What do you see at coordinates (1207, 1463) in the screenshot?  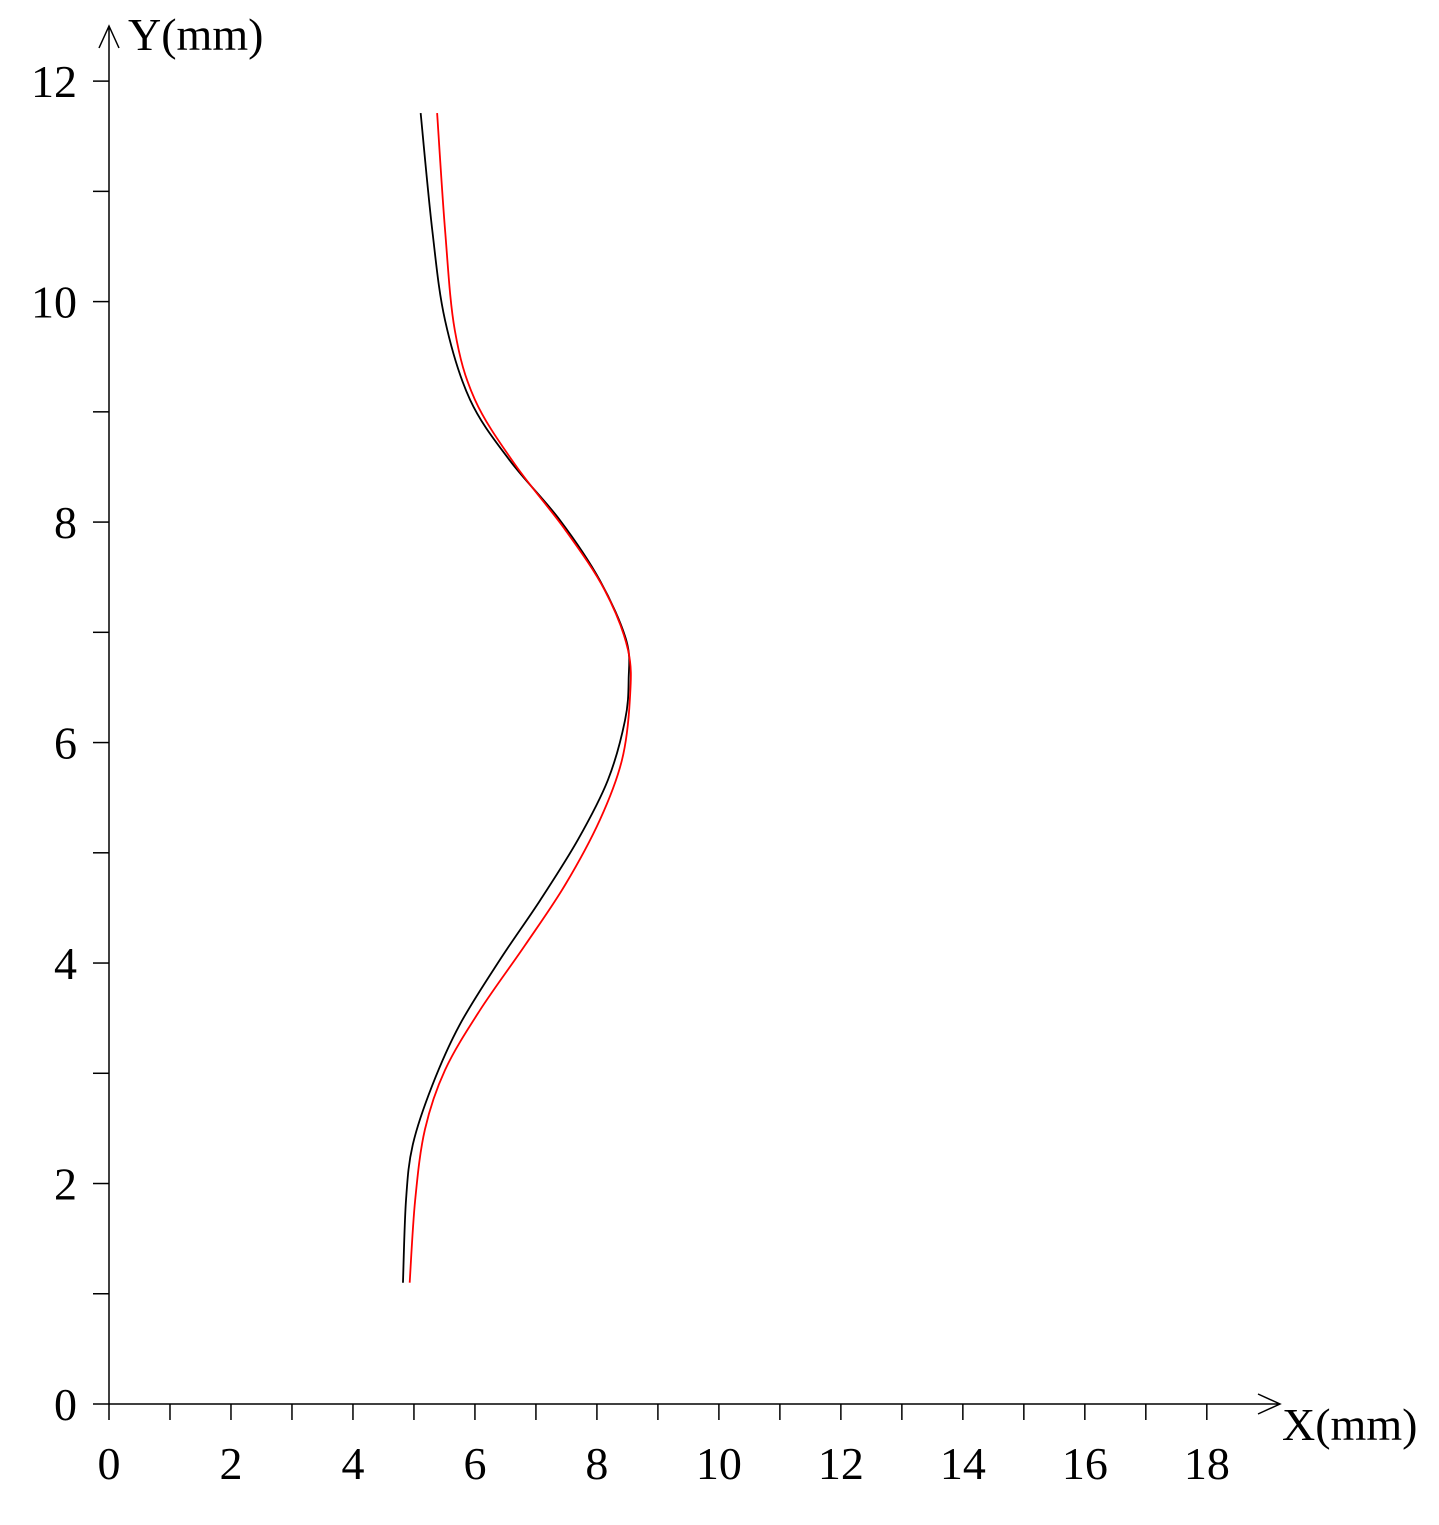 I see `x-tick-label: 18` at bounding box center [1207, 1463].